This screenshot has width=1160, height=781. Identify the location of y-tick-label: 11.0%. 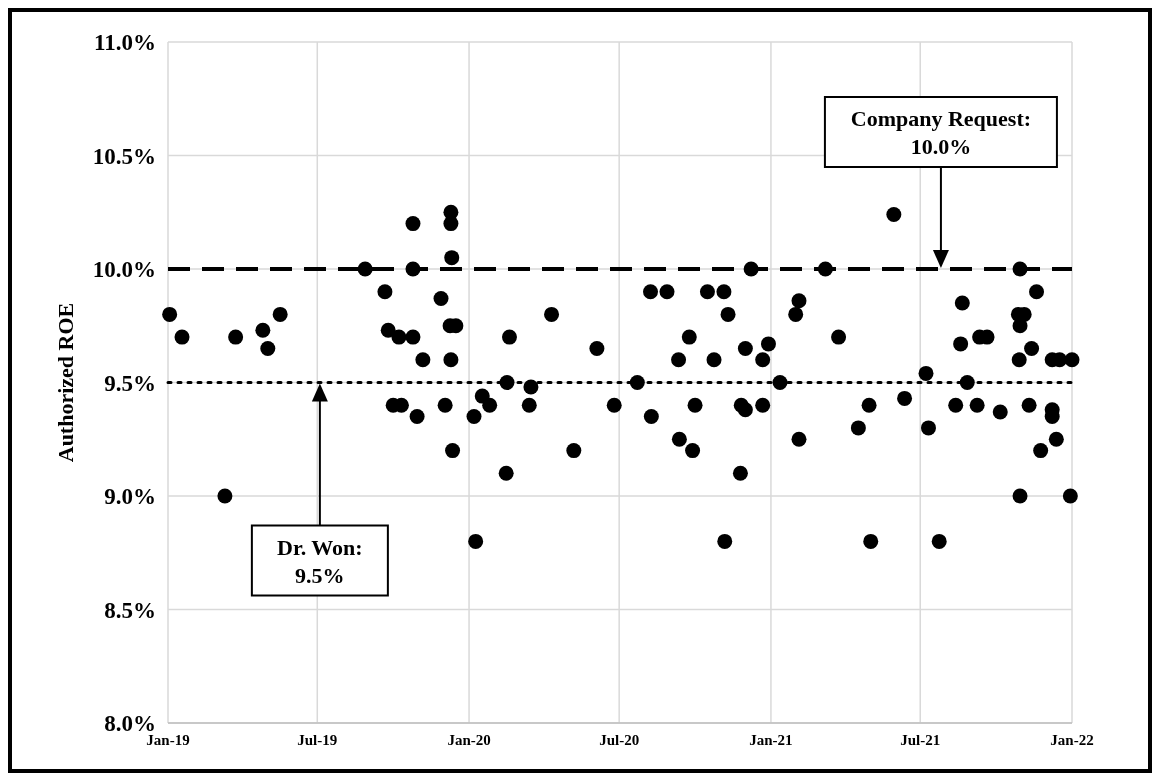
(125, 42).